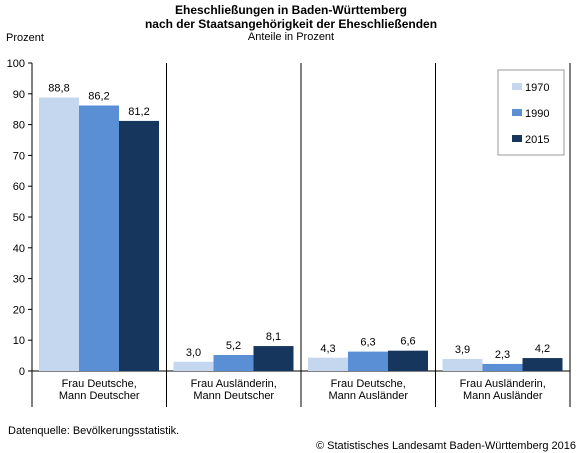 This screenshot has height=453, width=582. I want to click on data-label: 86,2, so click(98, 97).